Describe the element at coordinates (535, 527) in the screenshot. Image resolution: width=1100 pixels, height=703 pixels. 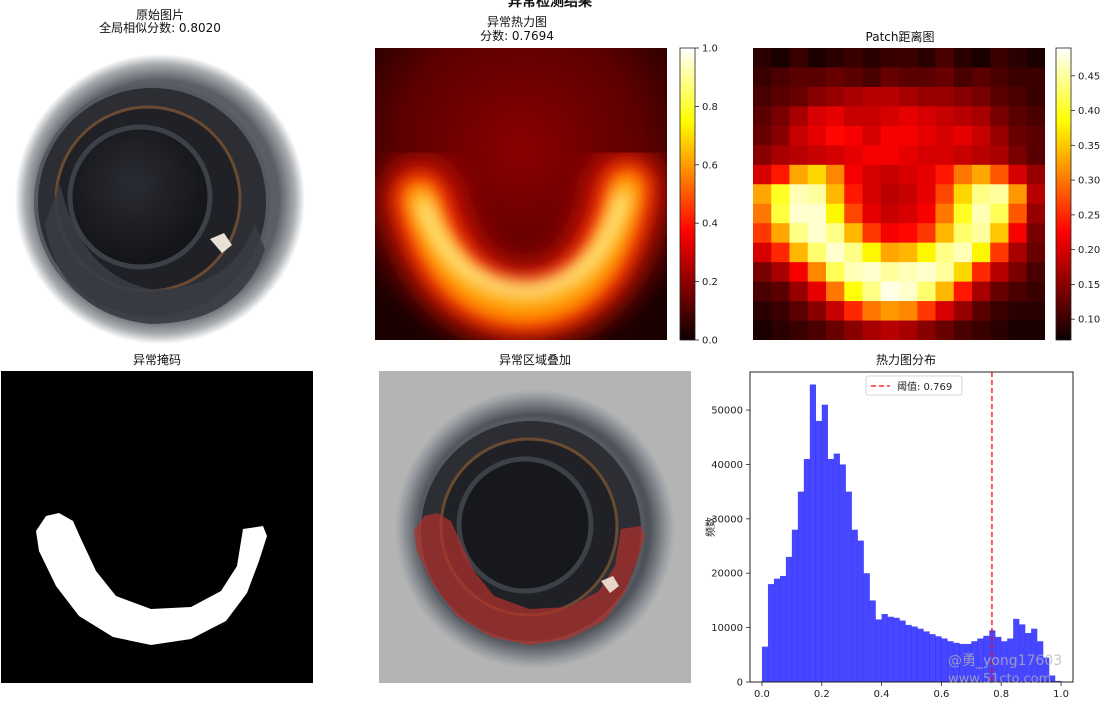
I see `overlay-image` at that location.